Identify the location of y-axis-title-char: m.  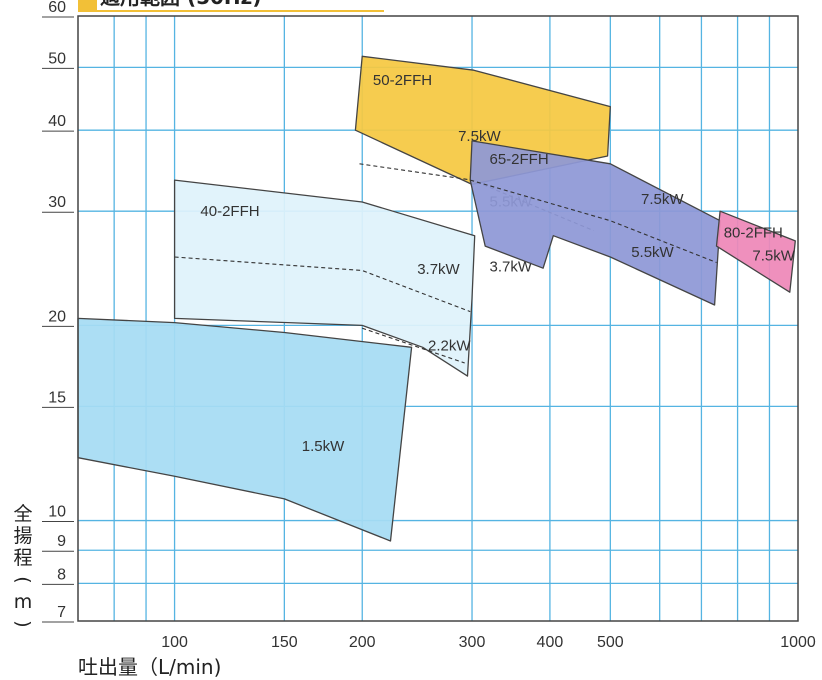
(23, 602).